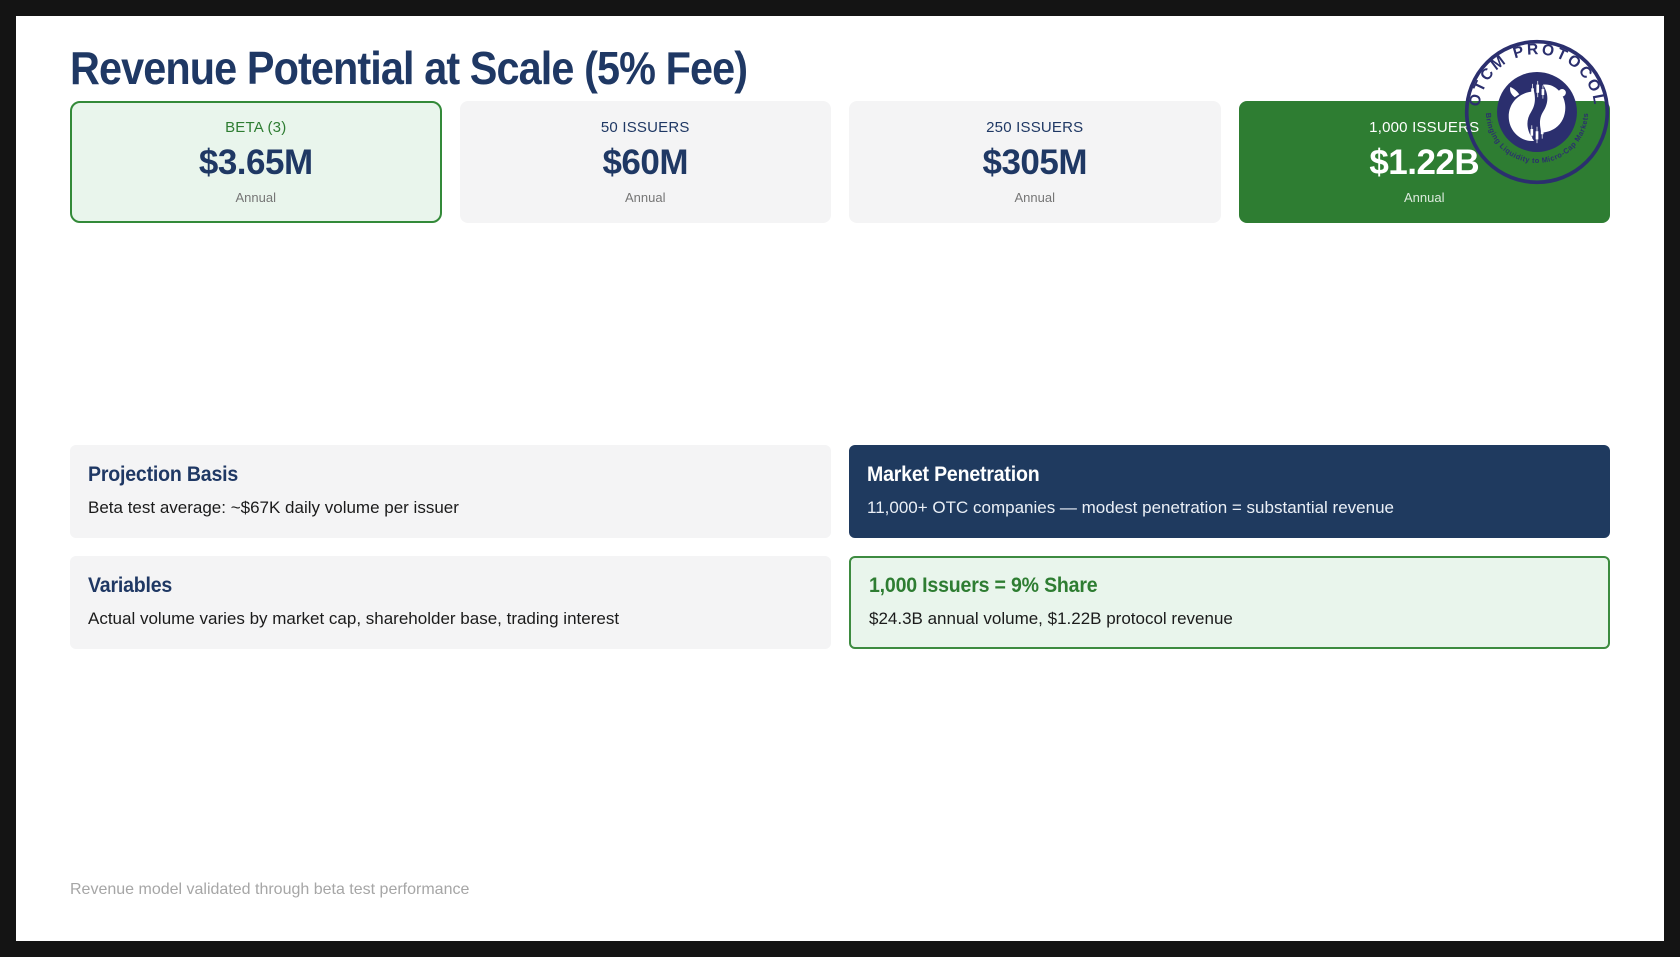 The height and width of the screenshot is (957, 1680). Describe the element at coordinates (1537, 134) in the screenshot. I see `candlestick-icon-bottom` at that location.